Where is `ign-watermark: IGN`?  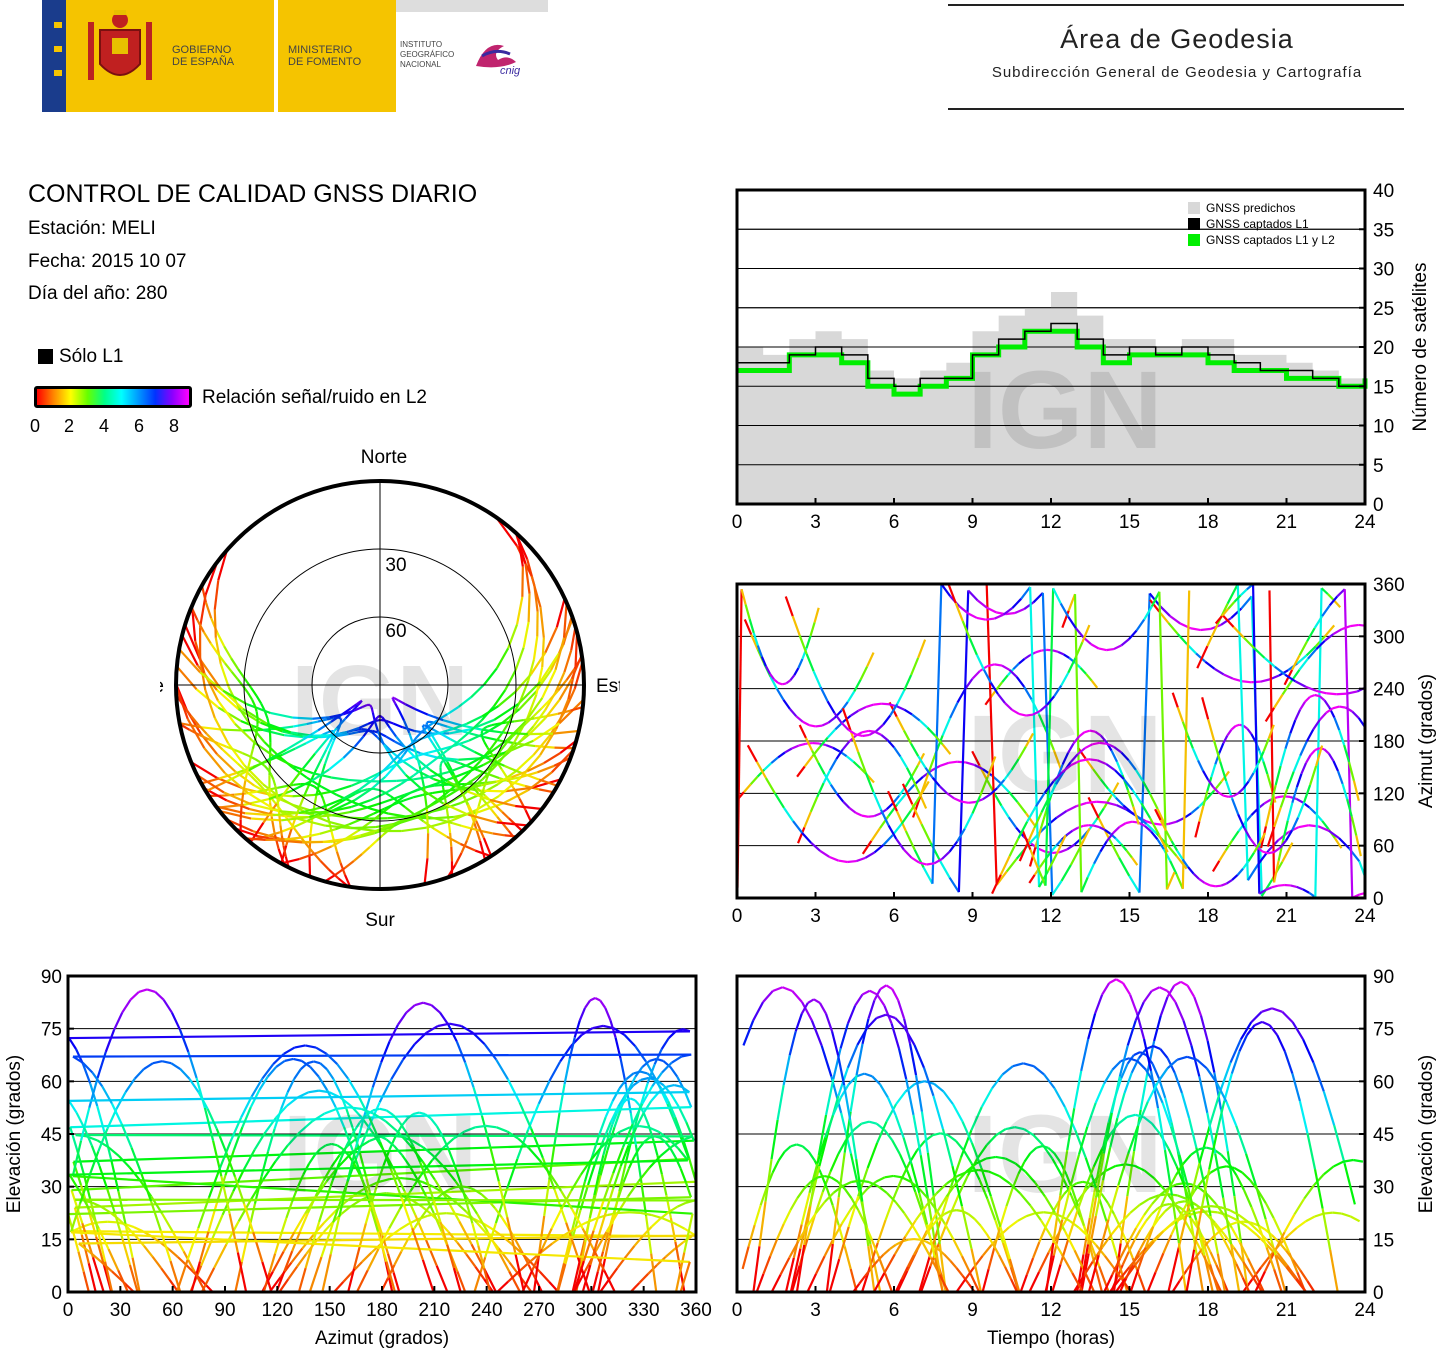 ign-watermark: IGN is located at coordinates (1065, 1154).